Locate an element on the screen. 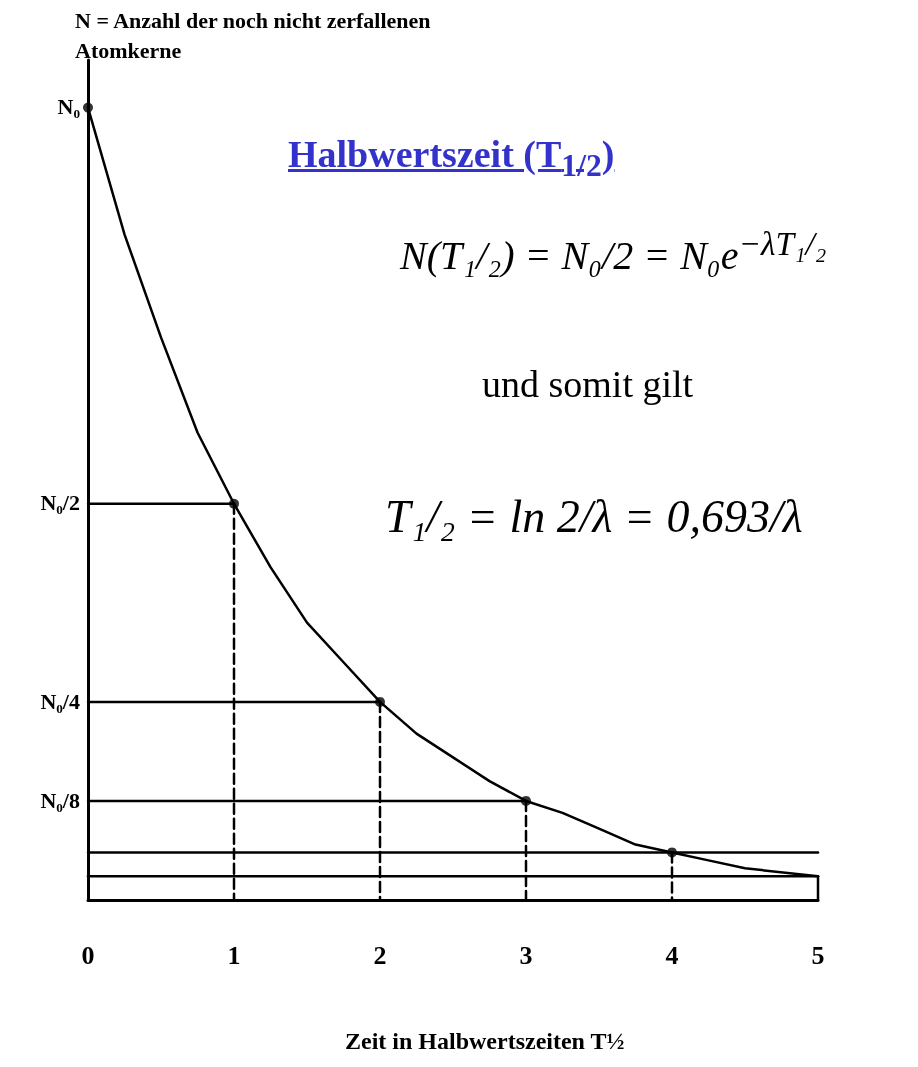  x-tick-label: 0 is located at coordinates (88, 955).